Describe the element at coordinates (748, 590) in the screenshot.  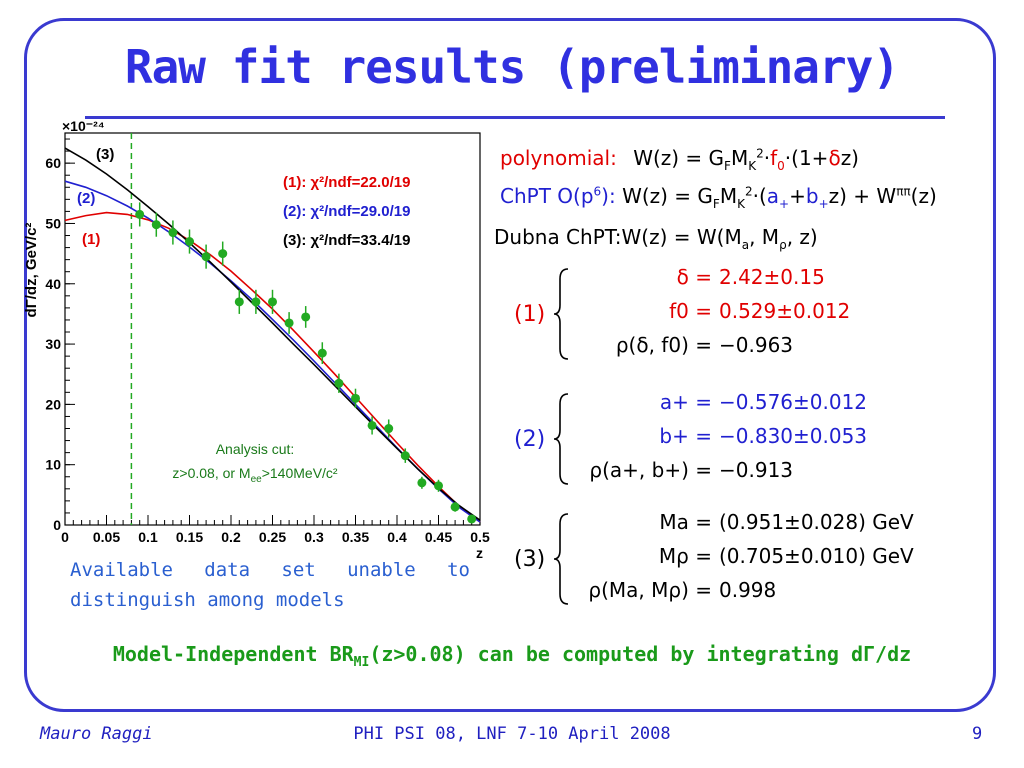
I see `param-value: 0.998` at that location.